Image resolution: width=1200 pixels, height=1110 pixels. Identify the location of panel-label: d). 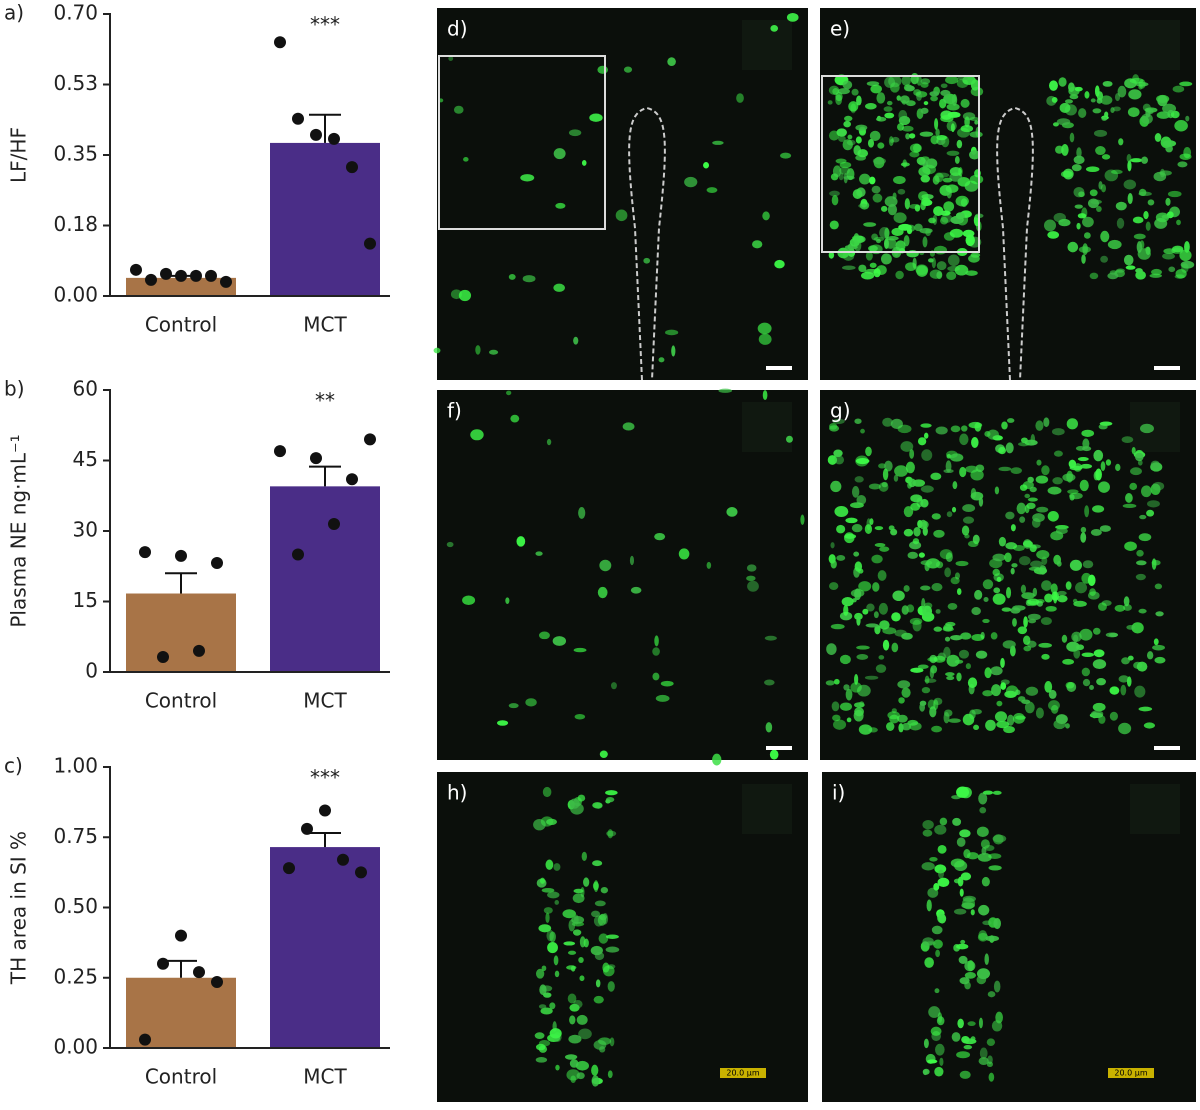
(457, 29).